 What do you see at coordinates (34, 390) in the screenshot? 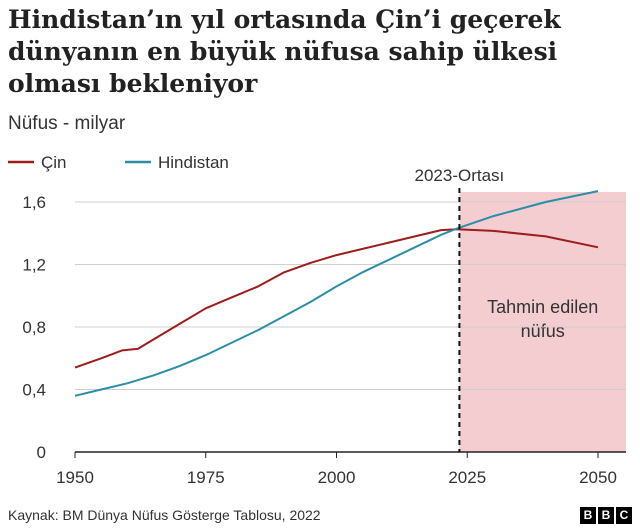
I see `y-tick-label: 0,4` at bounding box center [34, 390].